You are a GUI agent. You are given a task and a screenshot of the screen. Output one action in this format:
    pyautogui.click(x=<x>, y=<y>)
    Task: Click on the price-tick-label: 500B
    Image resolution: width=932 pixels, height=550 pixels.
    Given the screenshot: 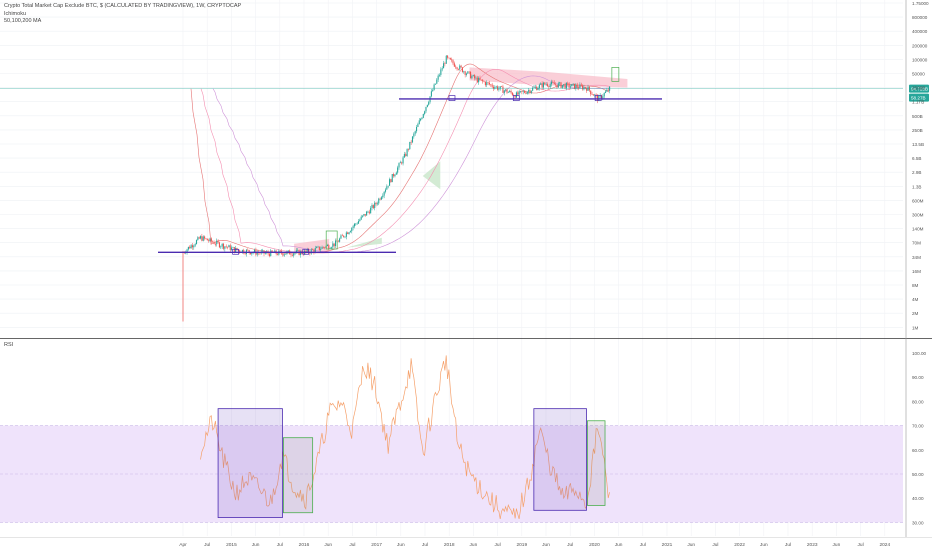 What is the action you would take?
    pyautogui.click(x=917, y=116)
    